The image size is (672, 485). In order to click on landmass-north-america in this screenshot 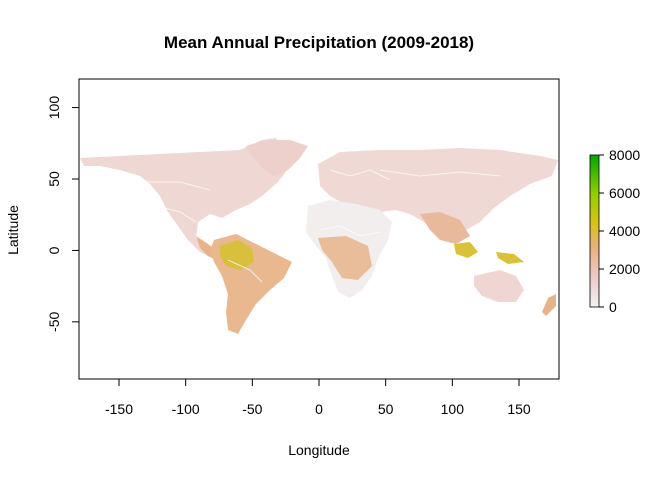, I will do `click(185, 198)`.